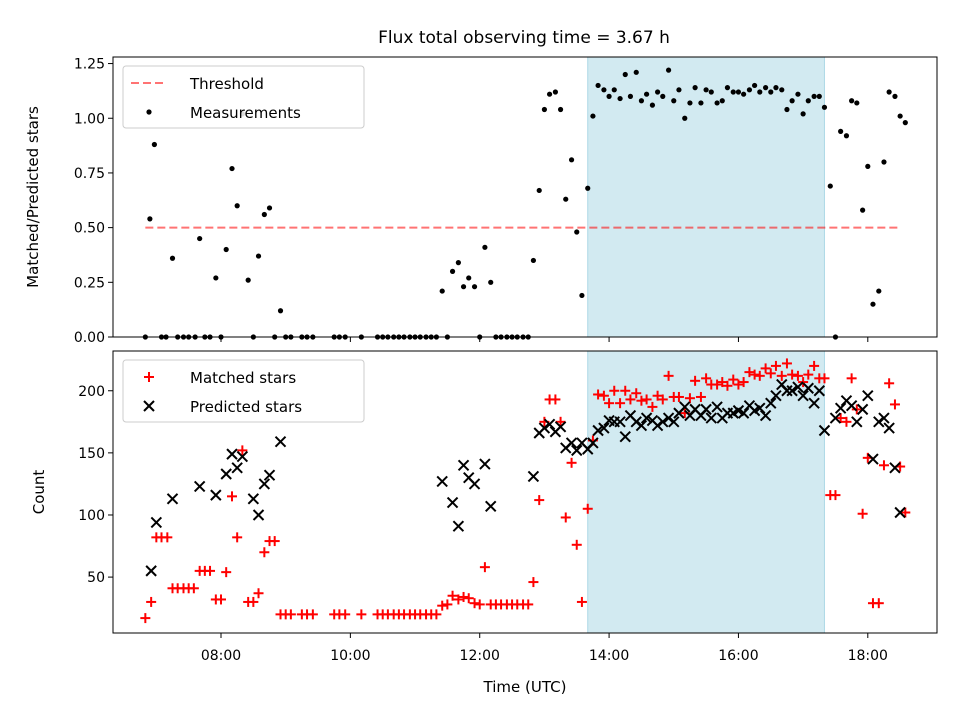  I want to click on legend-label: Threshold, so click(226, 84).